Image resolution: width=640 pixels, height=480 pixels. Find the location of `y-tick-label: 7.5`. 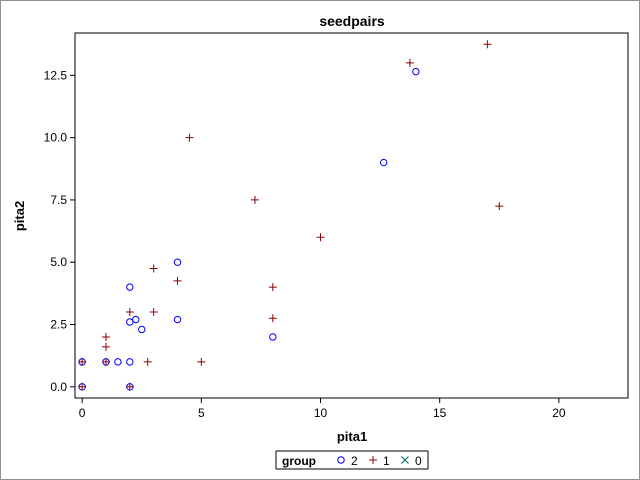

y-tick-label: 7.5 is located at coordinates (58, 200).